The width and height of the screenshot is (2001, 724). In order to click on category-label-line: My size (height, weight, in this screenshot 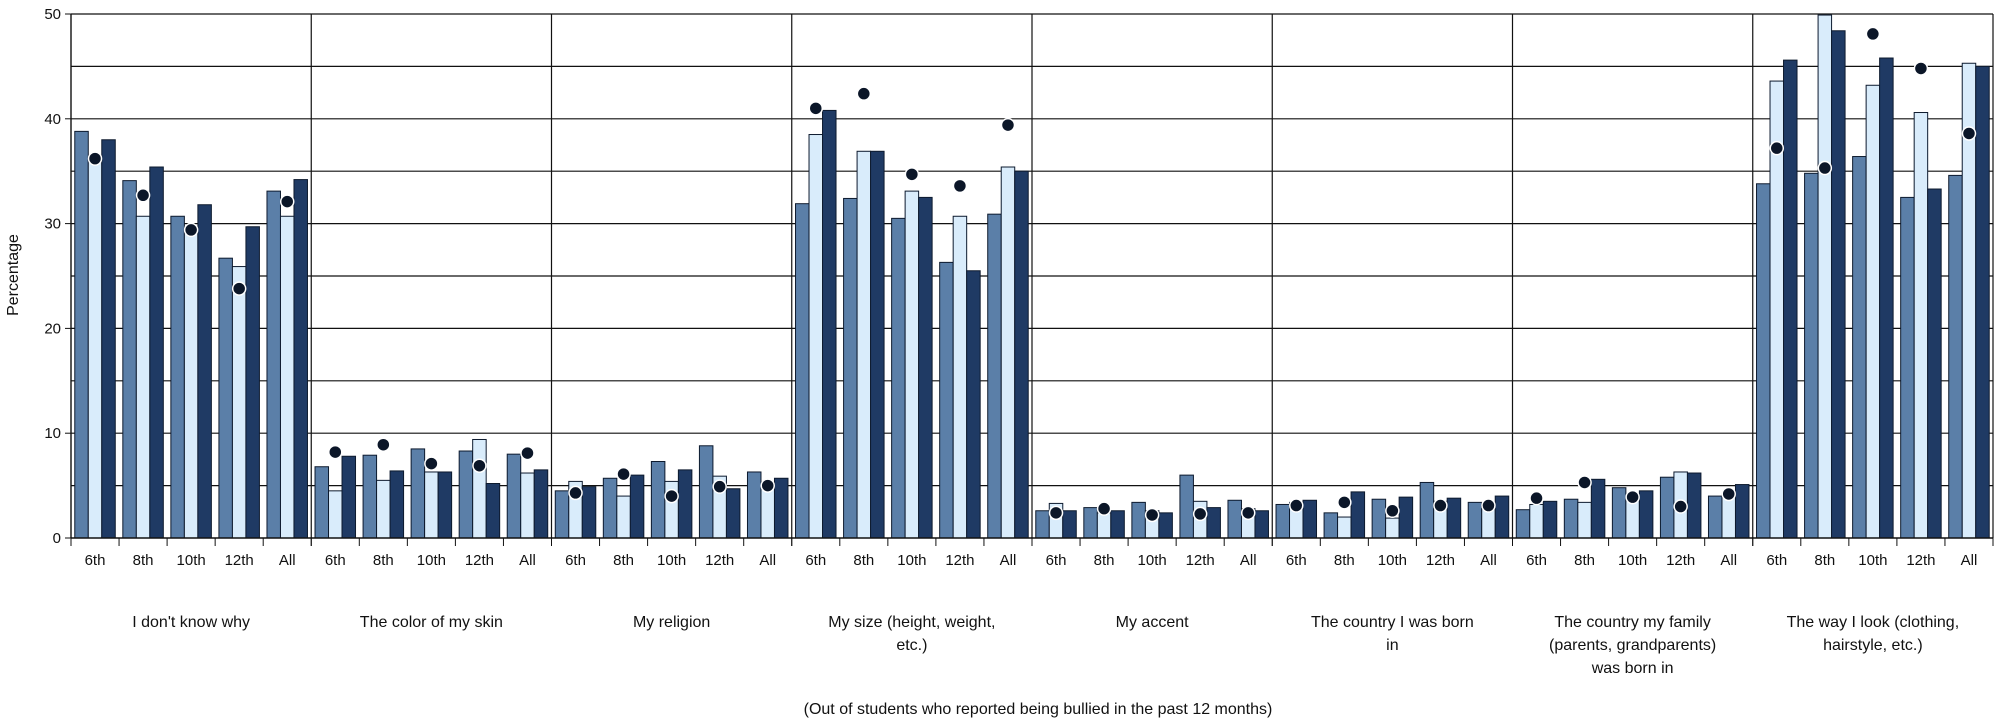, I will do `click(911, 622)`.